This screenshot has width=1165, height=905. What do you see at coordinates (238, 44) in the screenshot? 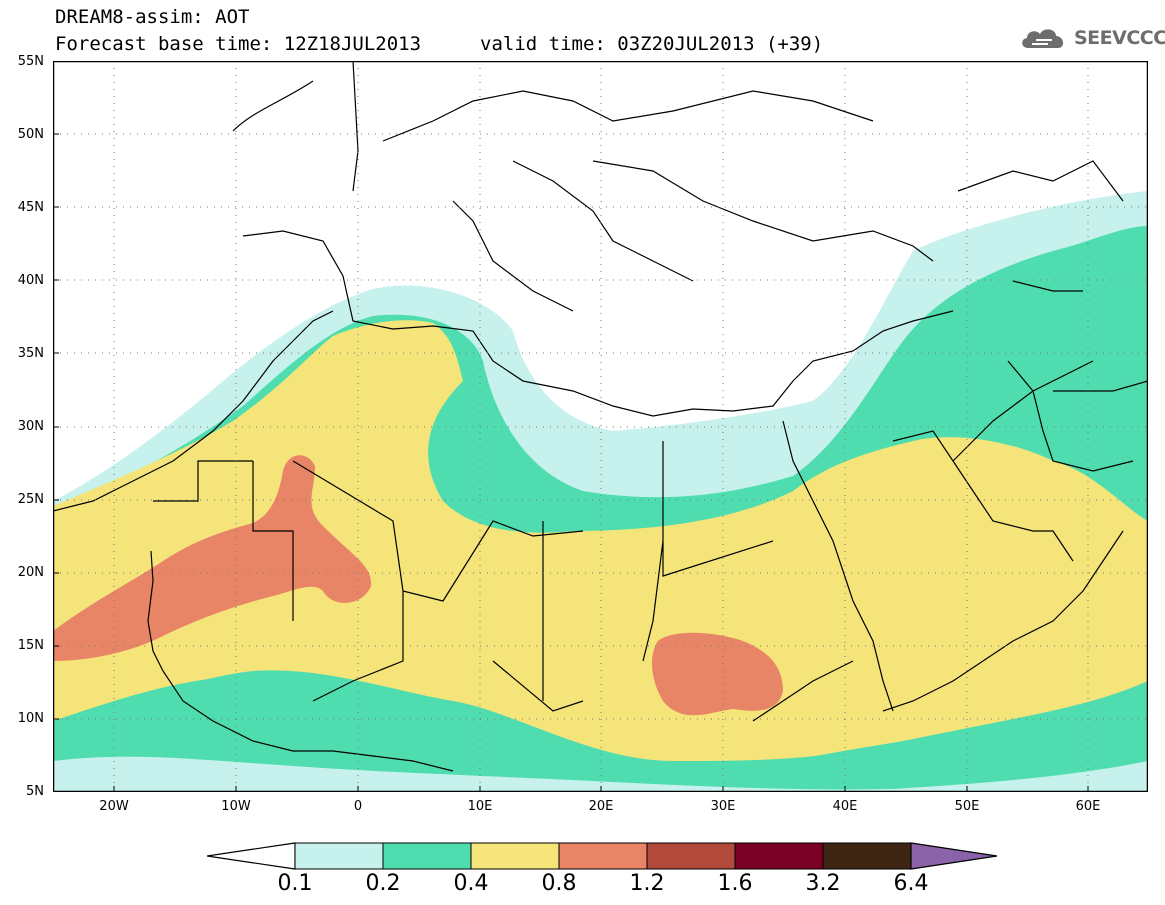
I see `forecast-base-time: Forecast base time: 12Z18JUL2013` at bounding box center [238, 44].